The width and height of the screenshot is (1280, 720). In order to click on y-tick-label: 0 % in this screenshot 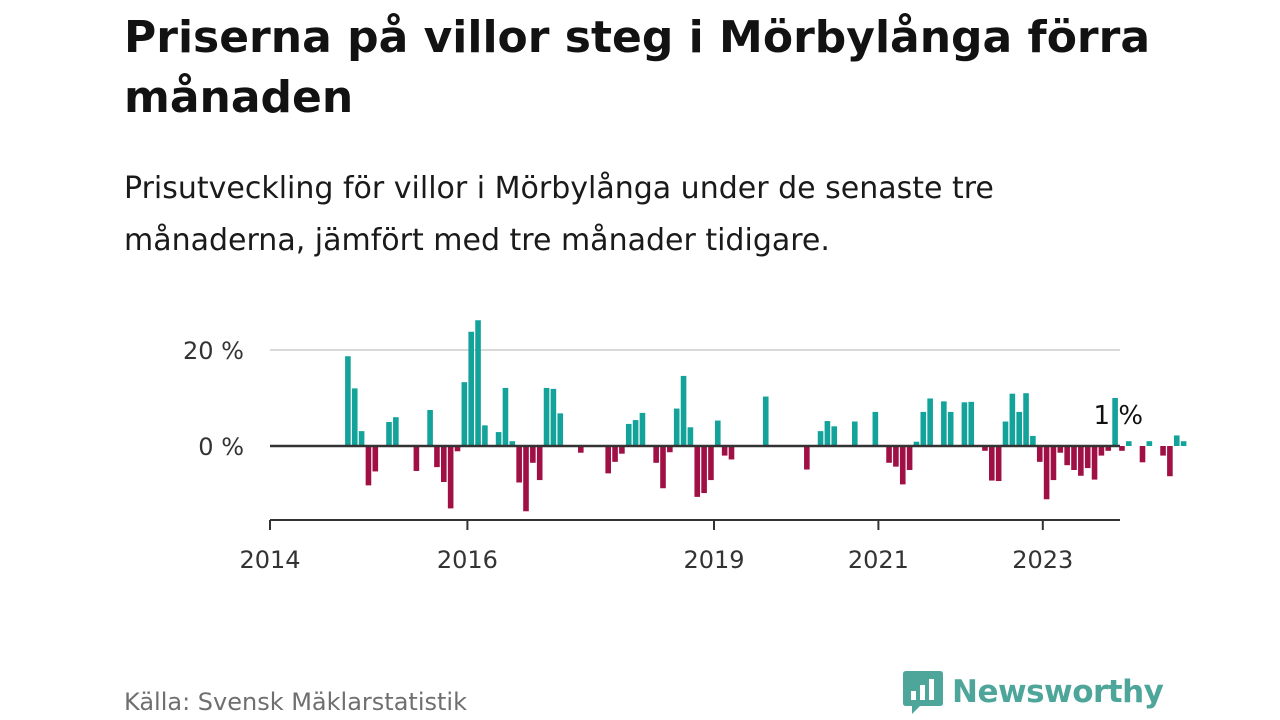, I will do `click(221, 447)`.